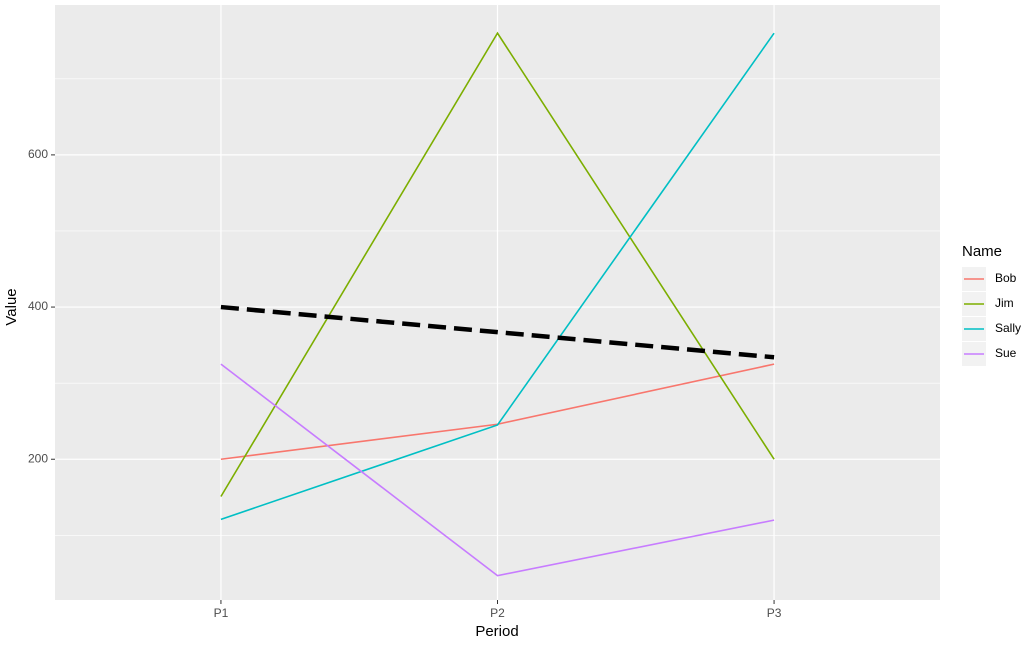 The image size is (1036, 645). What do you see at coordinates (1008, 328) in the screenshot?
I see `legend-label: Sally` at bounding box center [1008, 328].